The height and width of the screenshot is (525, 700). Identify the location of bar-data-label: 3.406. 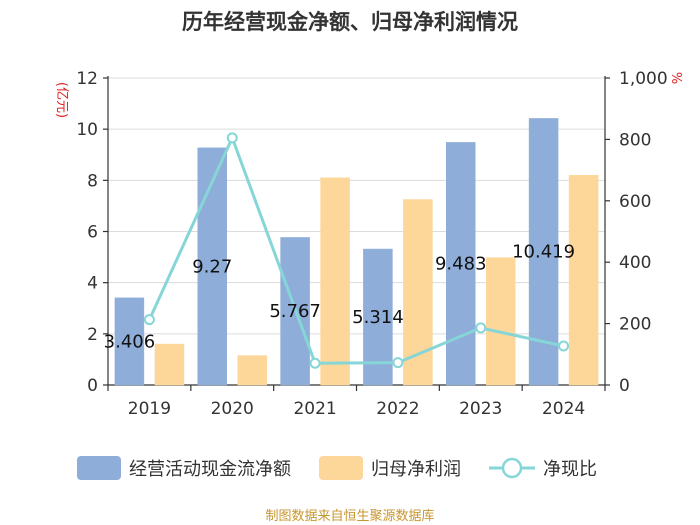
(130, 341).